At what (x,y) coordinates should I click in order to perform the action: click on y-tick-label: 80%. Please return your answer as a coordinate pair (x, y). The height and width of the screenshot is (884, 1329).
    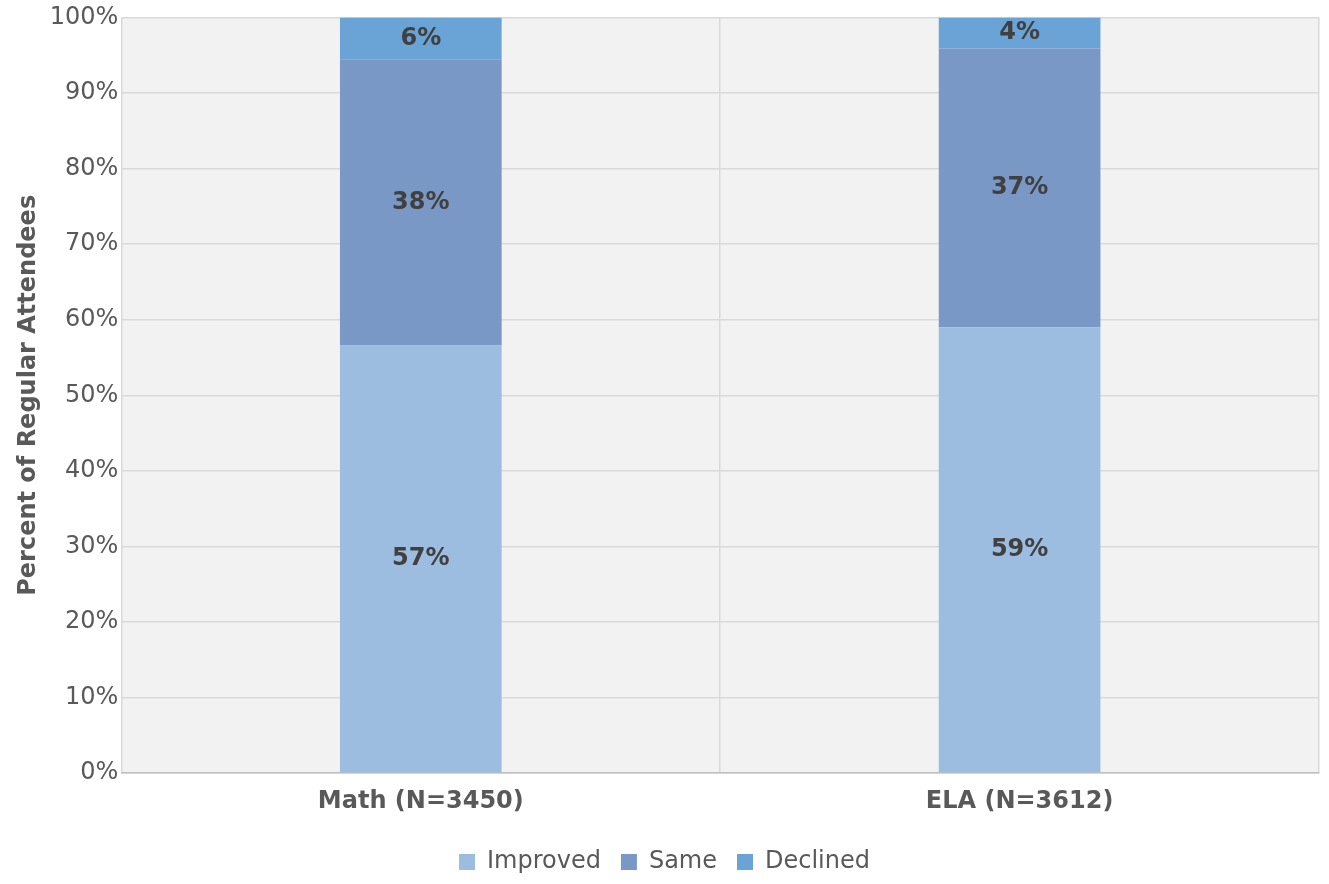
    Looking at the image, I should click on (92, 166).